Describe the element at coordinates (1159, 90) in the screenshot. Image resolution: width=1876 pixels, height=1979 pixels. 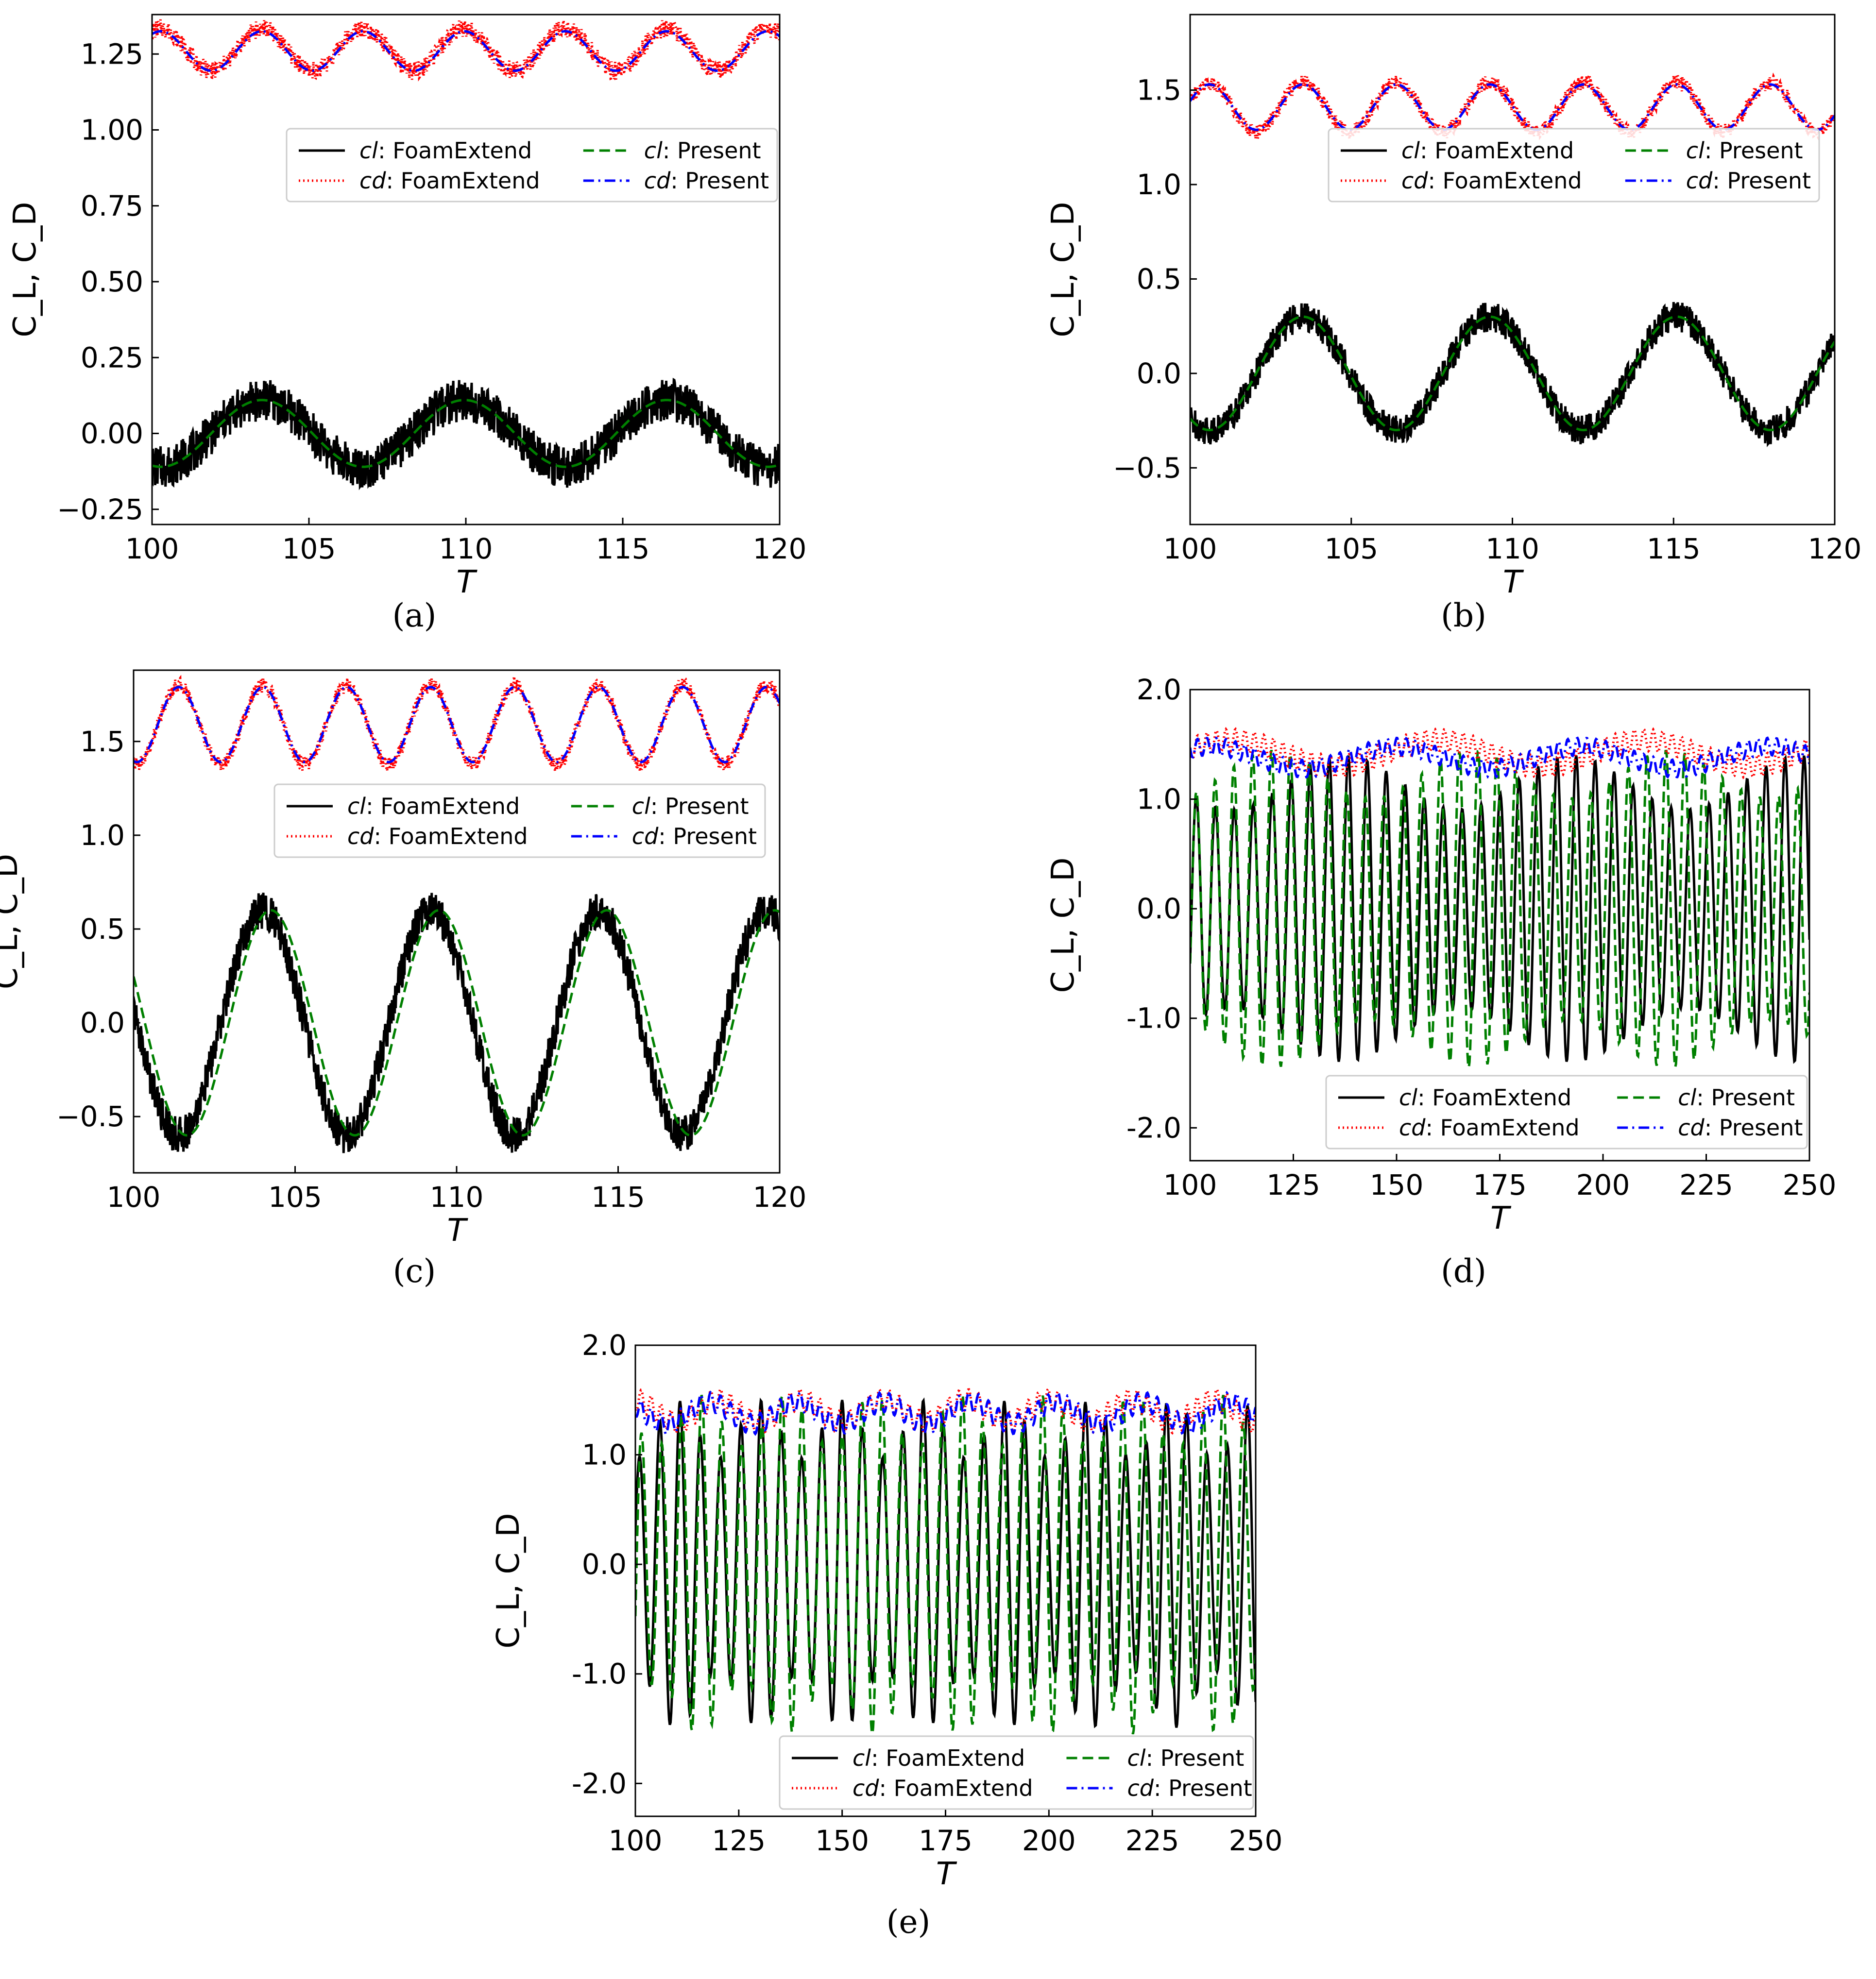
I see `y-tick-label: 1.5` at that location.